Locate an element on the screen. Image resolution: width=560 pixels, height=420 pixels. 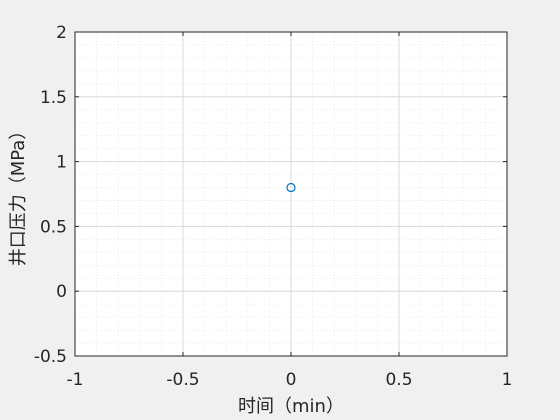
y-tick-label: -0.5 is located at coordinates (50, 357).